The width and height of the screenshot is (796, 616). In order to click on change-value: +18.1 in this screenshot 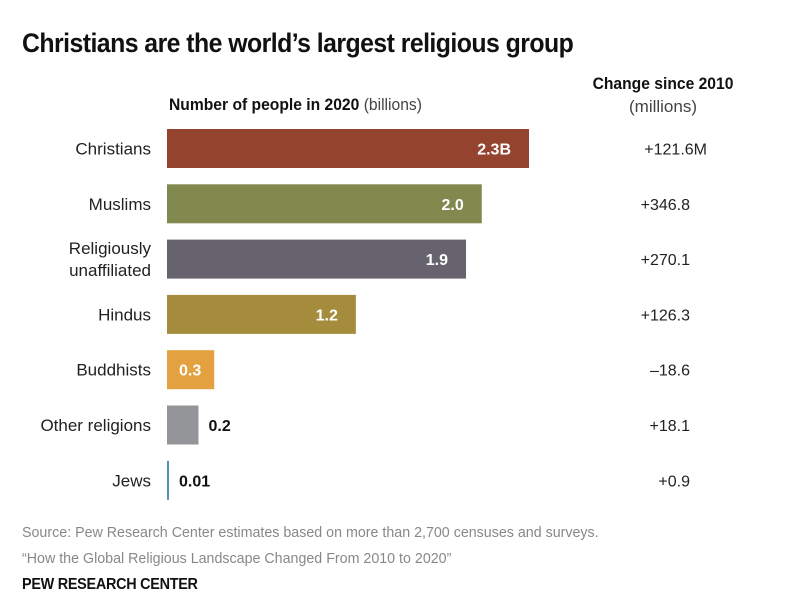, I will do `click(670, 426)`.